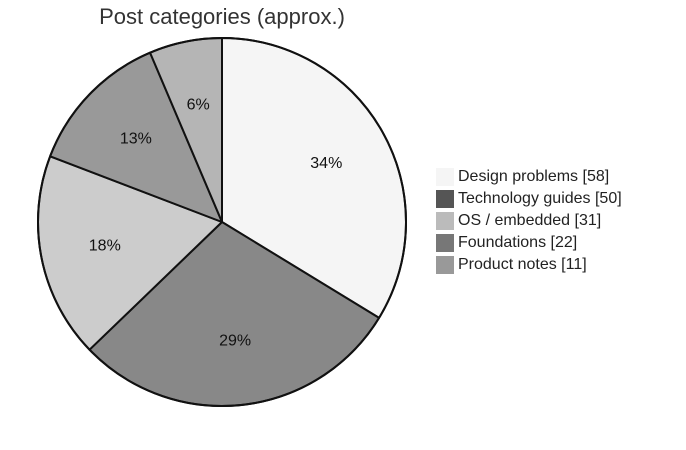 The height and width of the screenshot is (450, 686). I want to click on legend-label: OS / embedded [31], so click(530, 220).